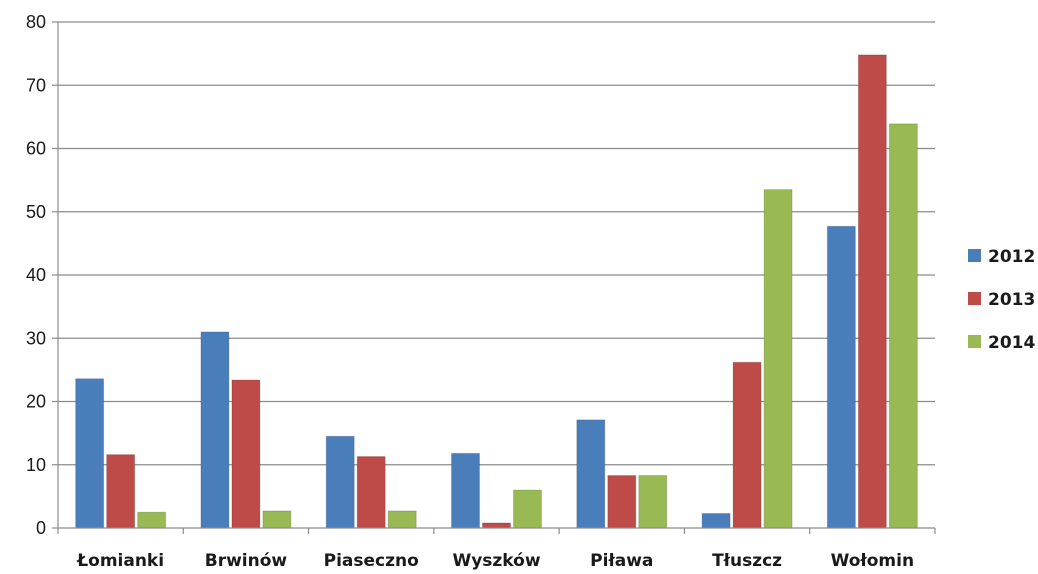 This screenshot has width=1038, height=574. Describe the element at coordinates (974, 298) in the screenshot. I see `legend-swatch-2013` at that location.